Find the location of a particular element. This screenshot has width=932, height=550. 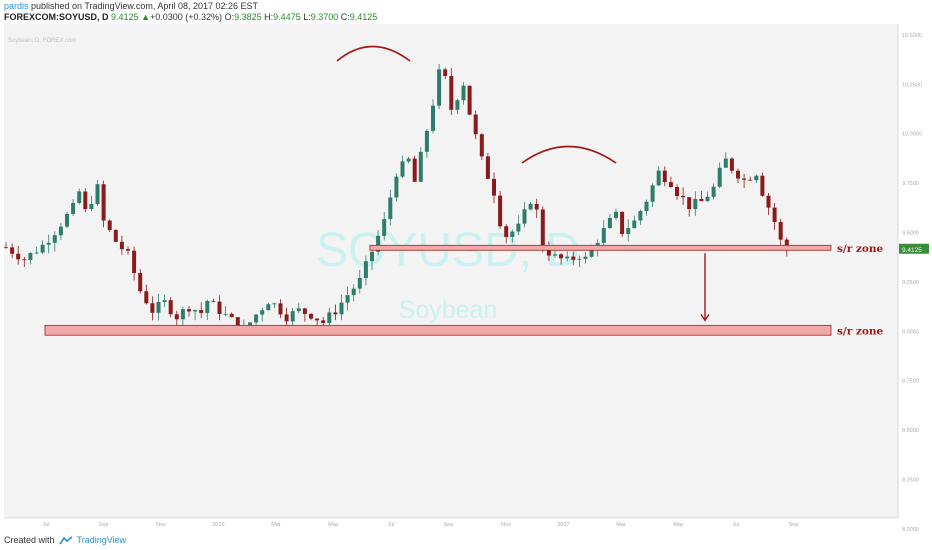

y-tick-label: 8.2500 is located at coordinates (910, 480).